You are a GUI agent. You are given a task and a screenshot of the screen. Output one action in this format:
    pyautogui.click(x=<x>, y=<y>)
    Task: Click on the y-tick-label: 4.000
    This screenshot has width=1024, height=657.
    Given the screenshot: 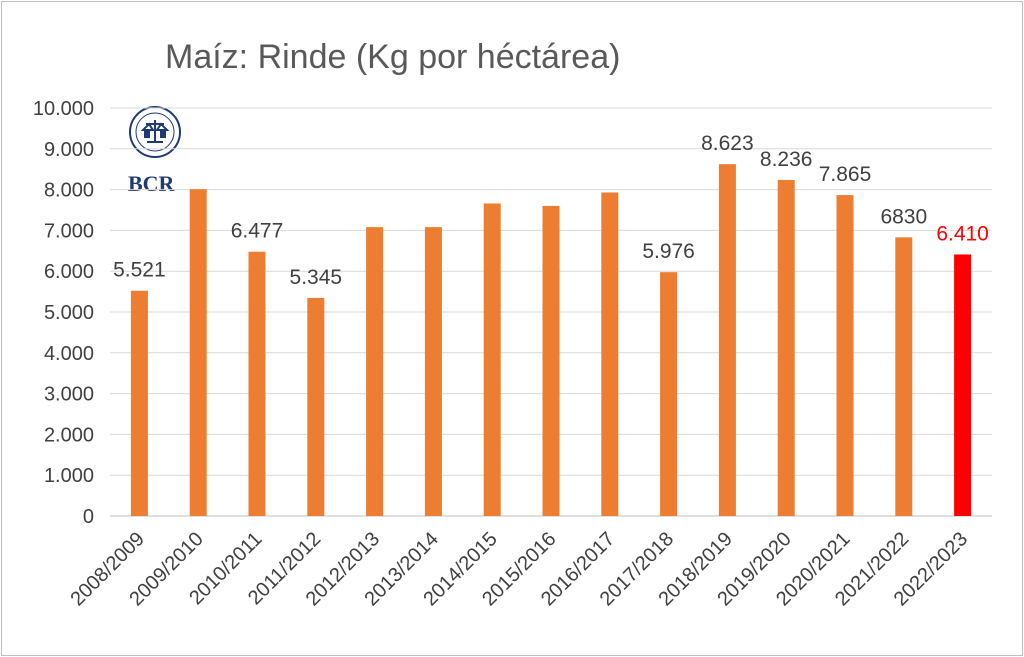 What is the action you would take?
    pyautogui.click(x=69, y=354)
    